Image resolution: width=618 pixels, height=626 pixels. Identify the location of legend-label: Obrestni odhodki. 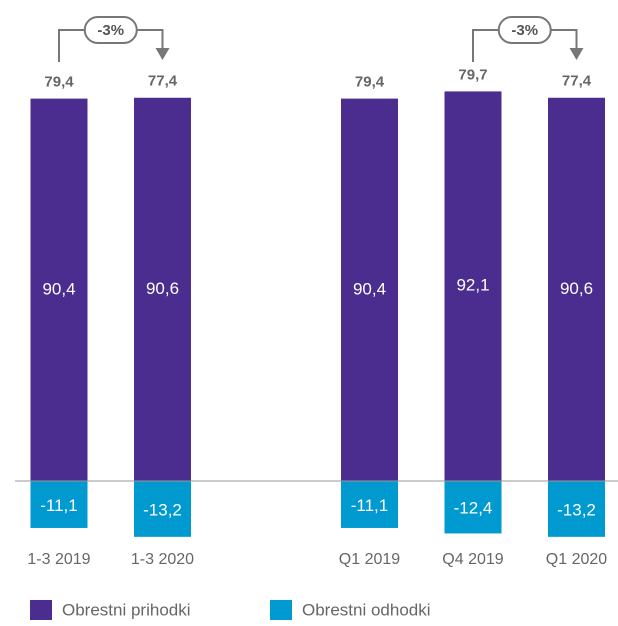
(366, 609).